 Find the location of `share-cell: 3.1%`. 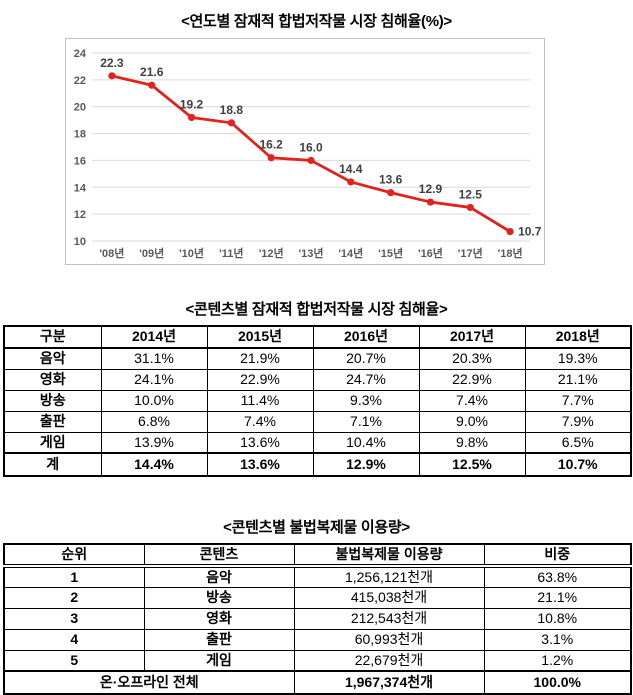

share-cell: 3.1% is located at coordinates (557, 639).